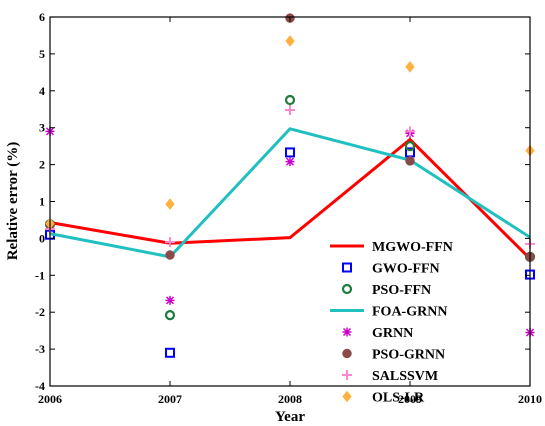  What do you see at coordinates (290, 41) in the screenshot?
I see `data-point-ols-lr-2008` at bounding box center [290, 41].